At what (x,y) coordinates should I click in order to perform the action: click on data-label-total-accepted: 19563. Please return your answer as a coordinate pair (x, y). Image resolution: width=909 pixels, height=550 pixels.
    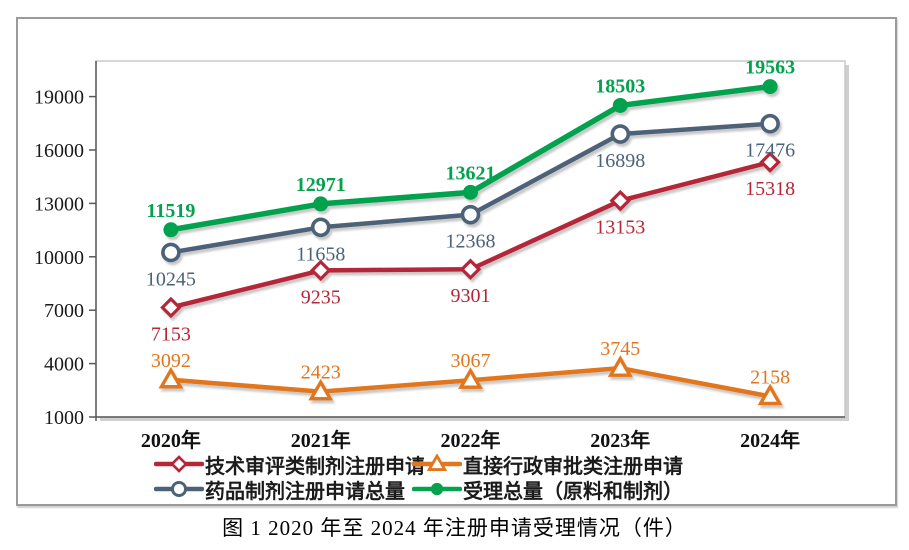
    Looking at the image, I should click on (770, 68).